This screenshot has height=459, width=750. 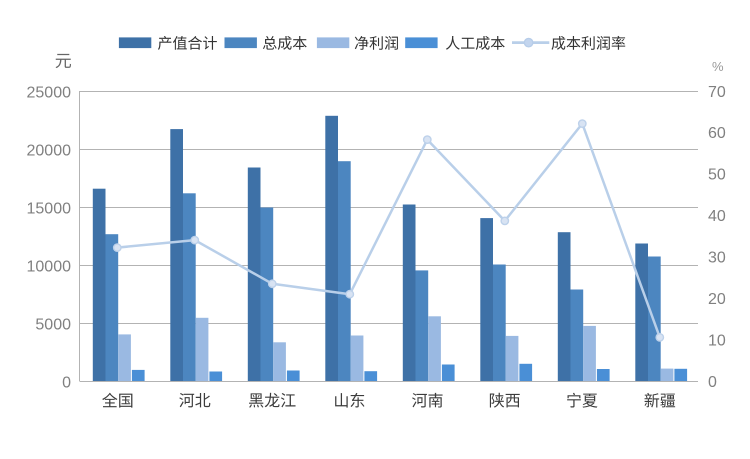 What do you see at coordinates (717, 299) in the screenshot?
I see `svg-text: 20` at bounding box center [717, 299].